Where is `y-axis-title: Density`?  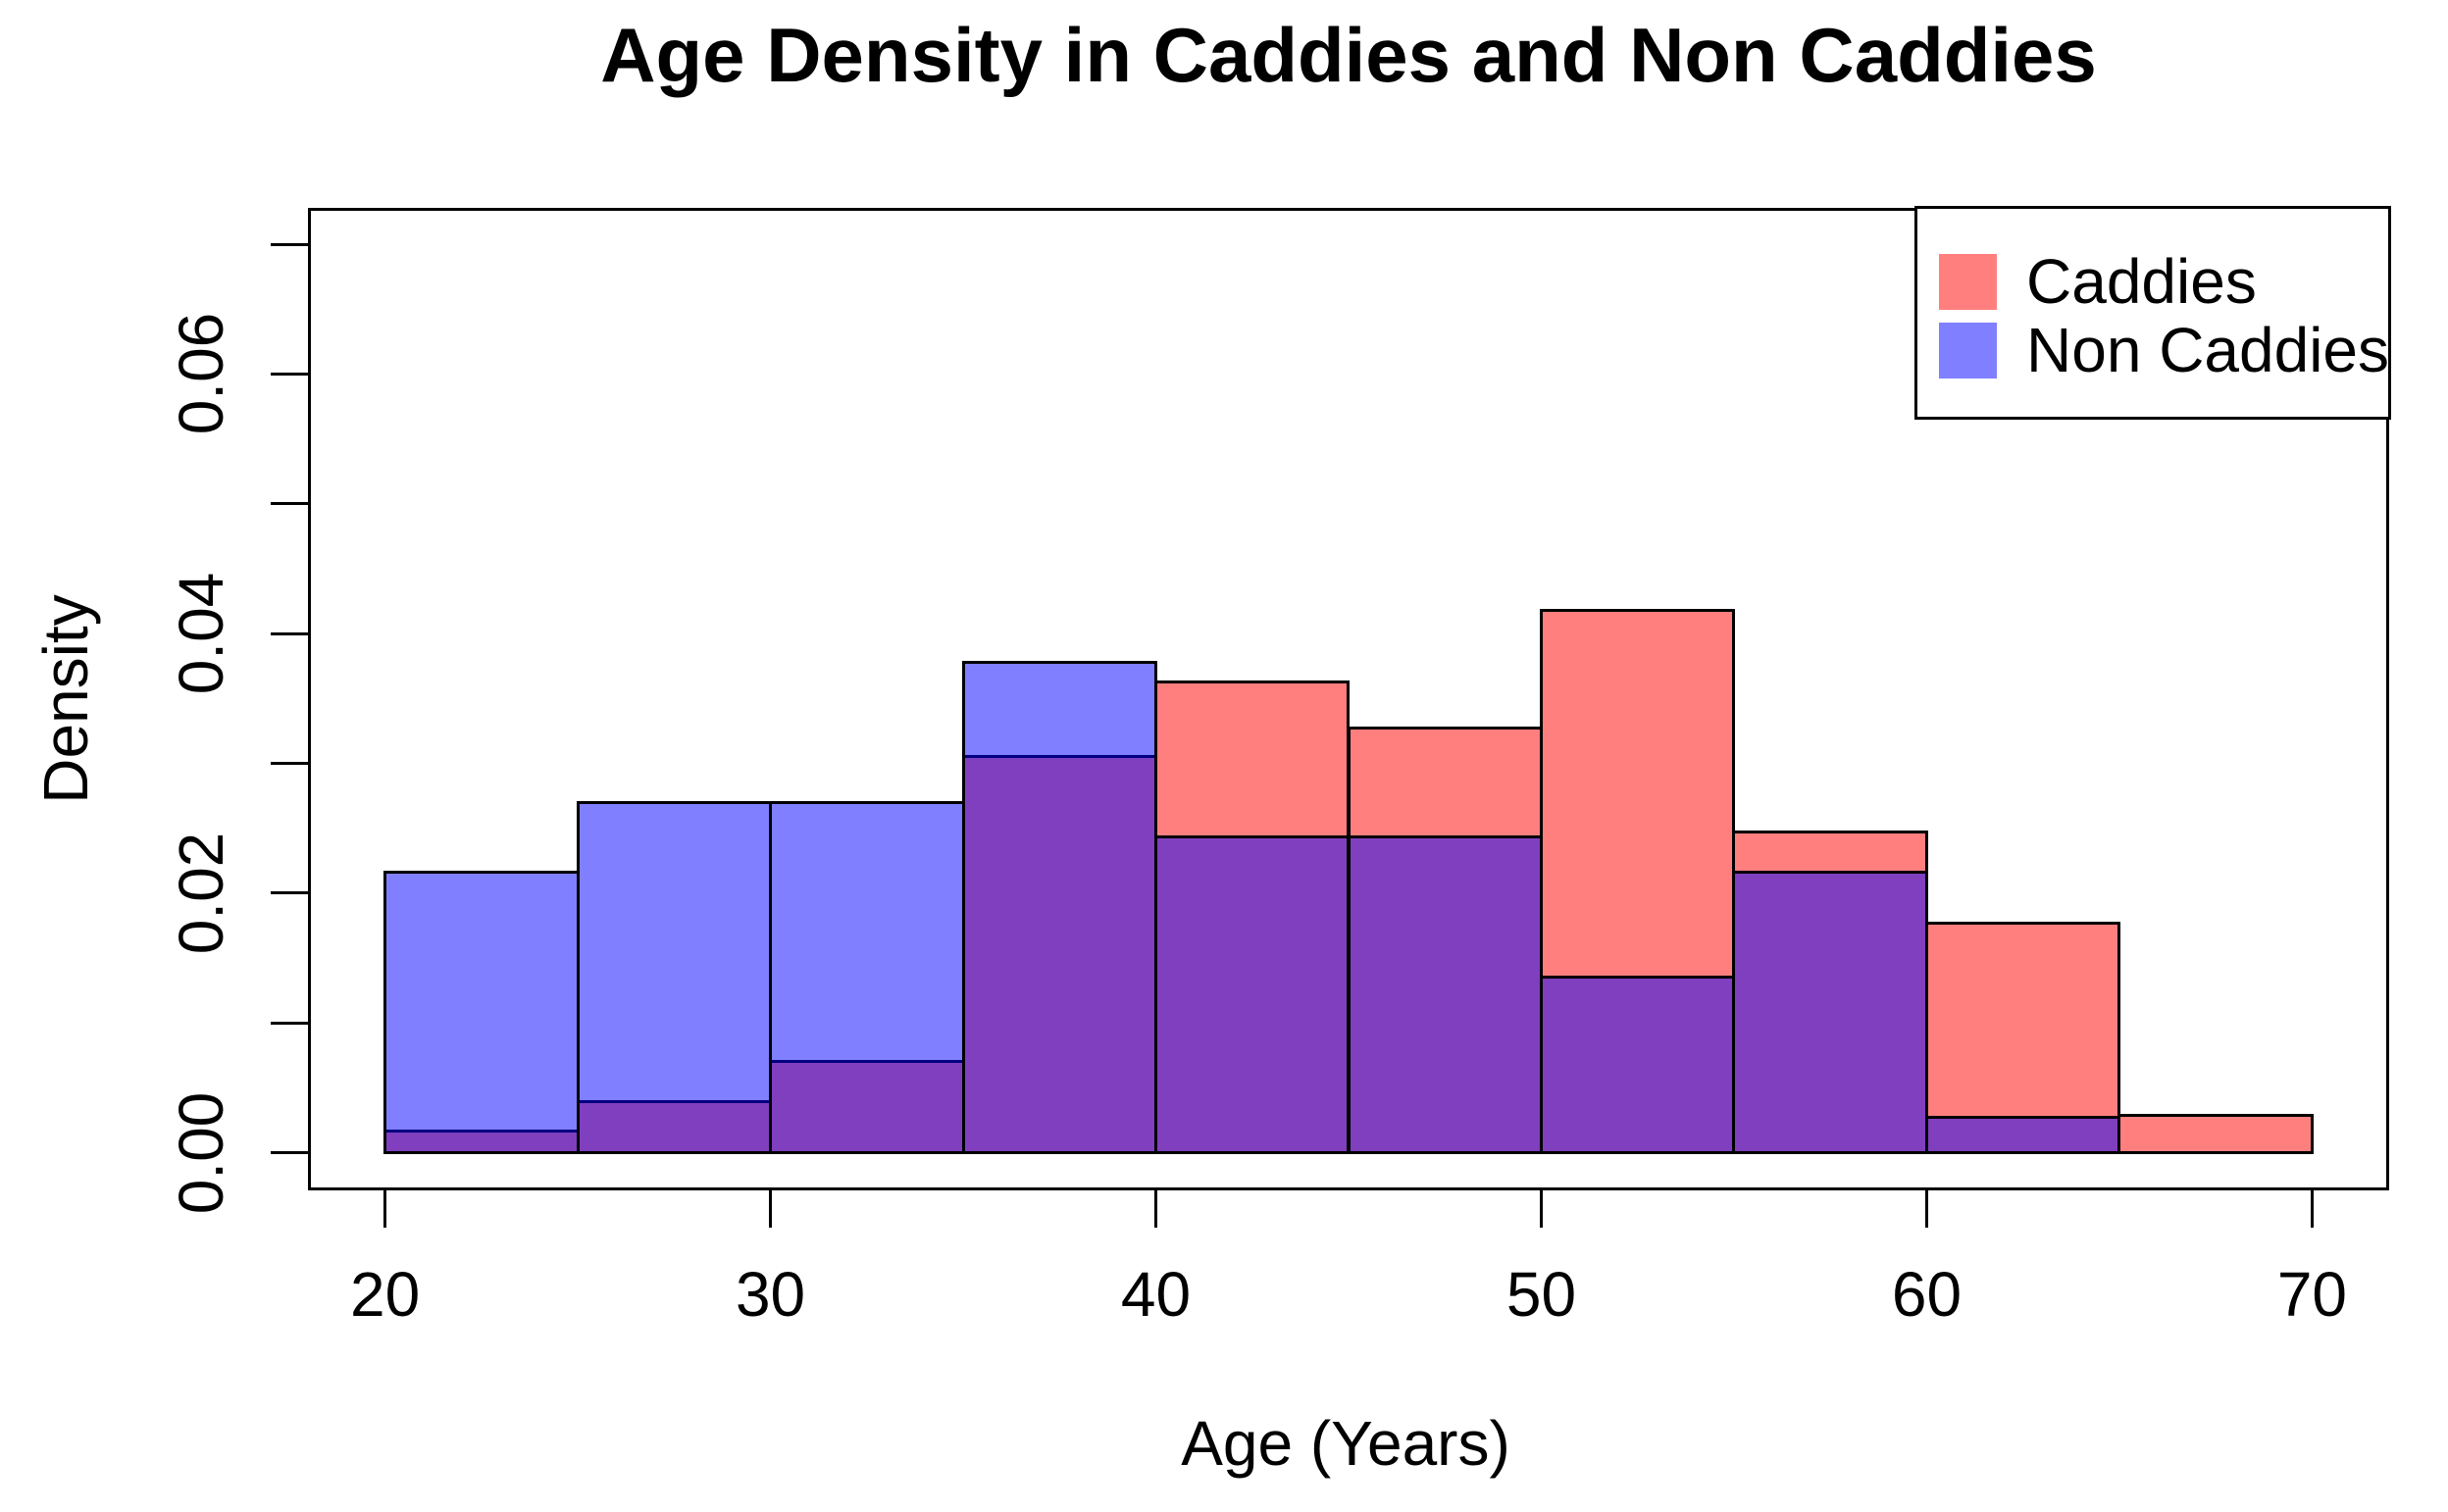
y-axis-title: Density is located at coordinates (65, 699).